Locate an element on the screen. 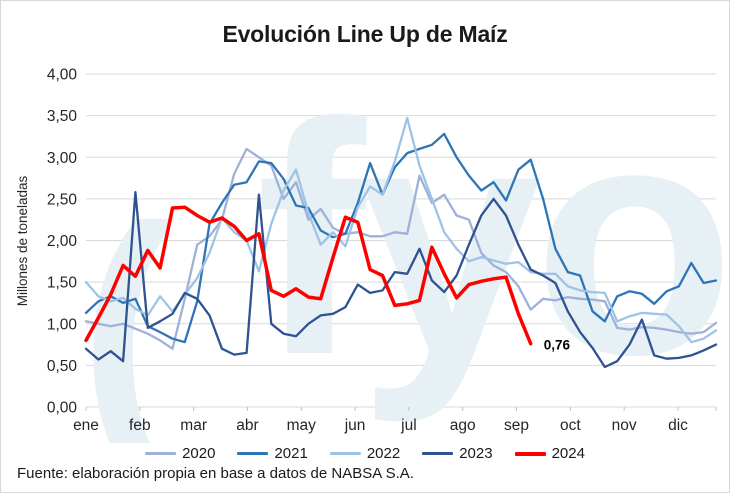  legend-item-2023: 2023 is located at coordinates (457, 453).